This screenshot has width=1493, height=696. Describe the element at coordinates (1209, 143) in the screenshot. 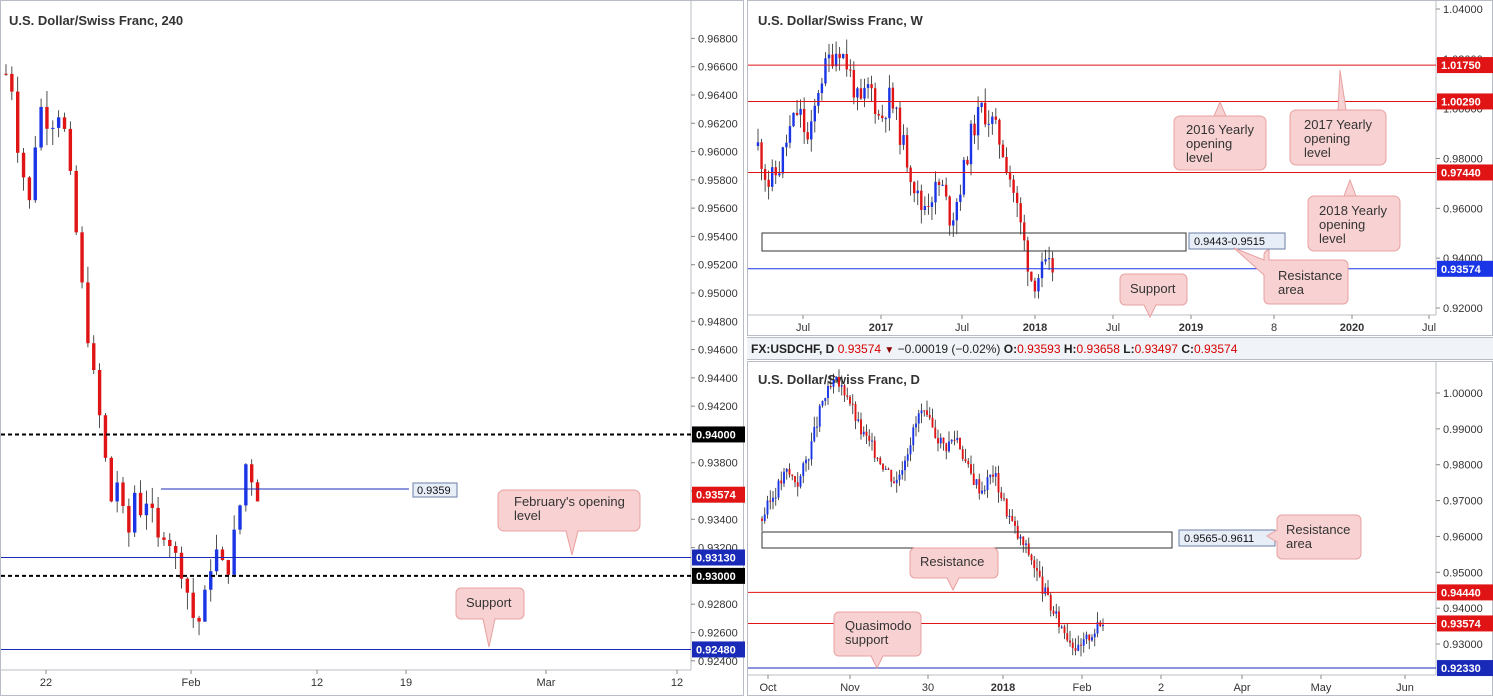

I see `svg-text: opening` at that location.